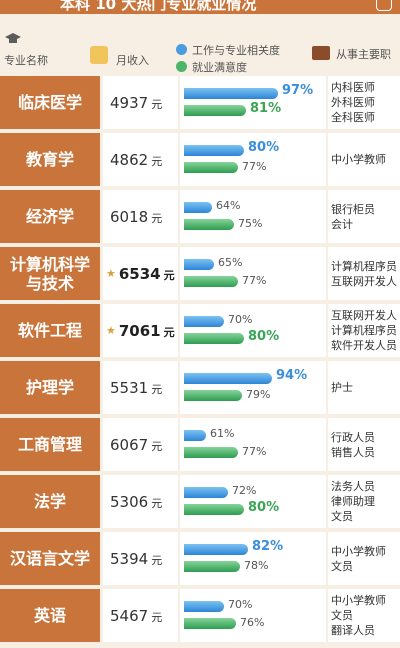 This screenshot has width=400, height=648. I want to click on jobs-list: 行政人员 销售人员, so click(365, 444).